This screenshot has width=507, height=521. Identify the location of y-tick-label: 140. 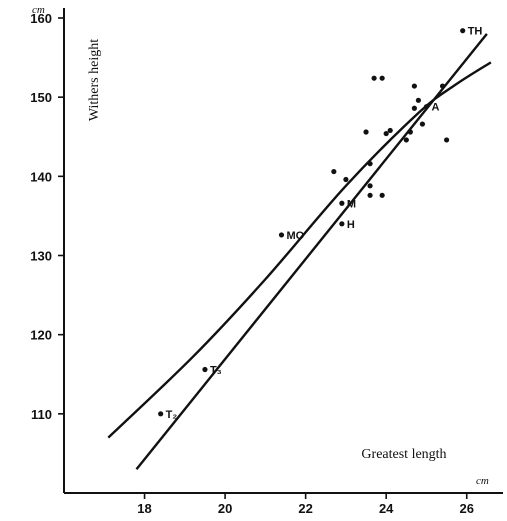
(41, 176).